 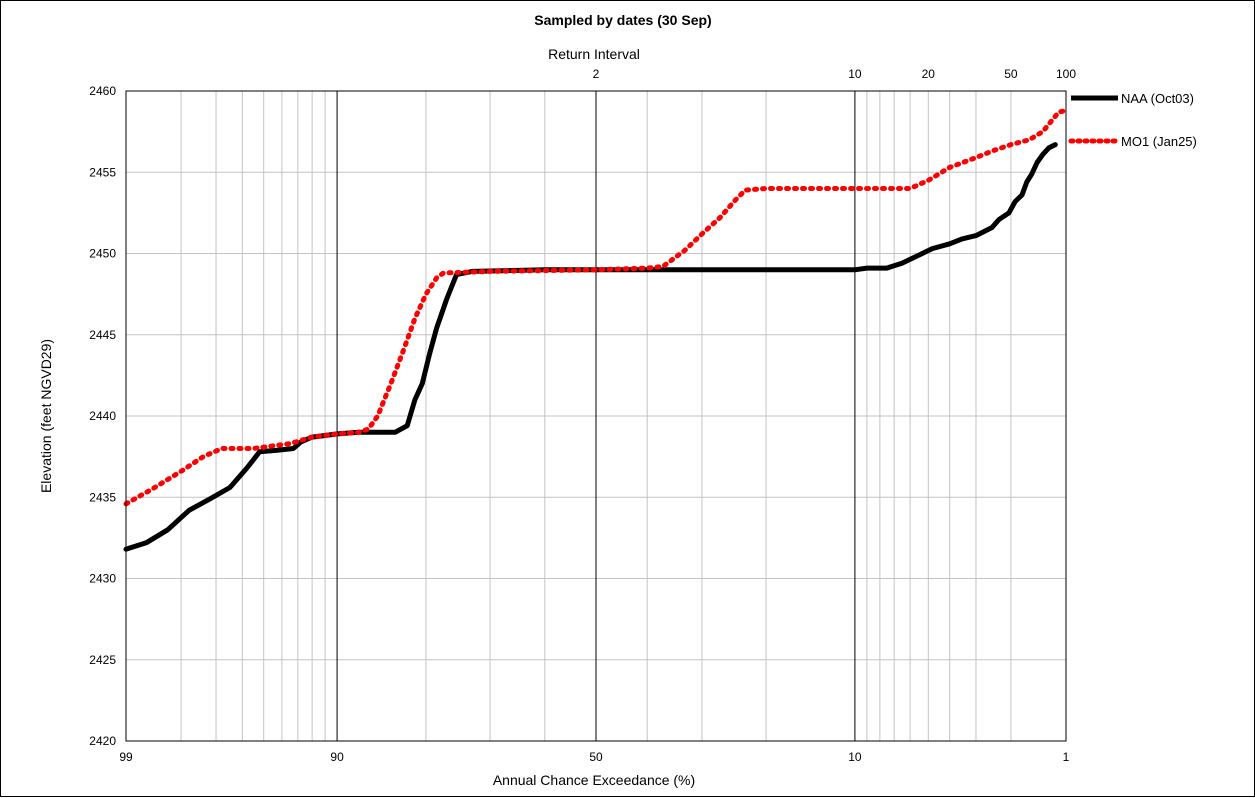 What do you see at coordinates (102, 416) in the screenshot?
I see `y-tick-label: 2440` at bounding box center [102, 416].